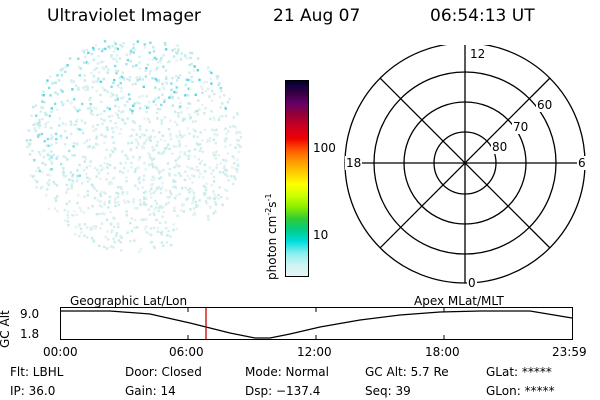 The image size is (600, 400). I want to click on time-label: 06:54:13 UT, so click(482, 16).